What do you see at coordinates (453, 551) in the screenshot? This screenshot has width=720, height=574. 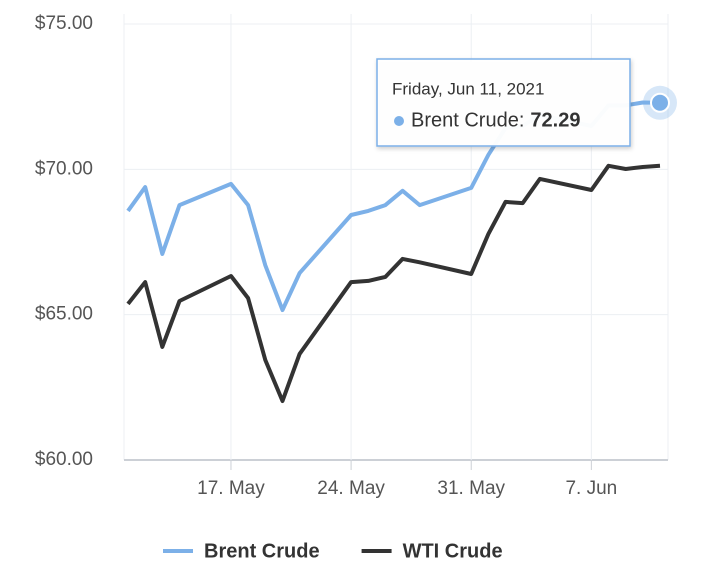 I see `legend-label: WTI Crude` at bounding box center [453, 551].